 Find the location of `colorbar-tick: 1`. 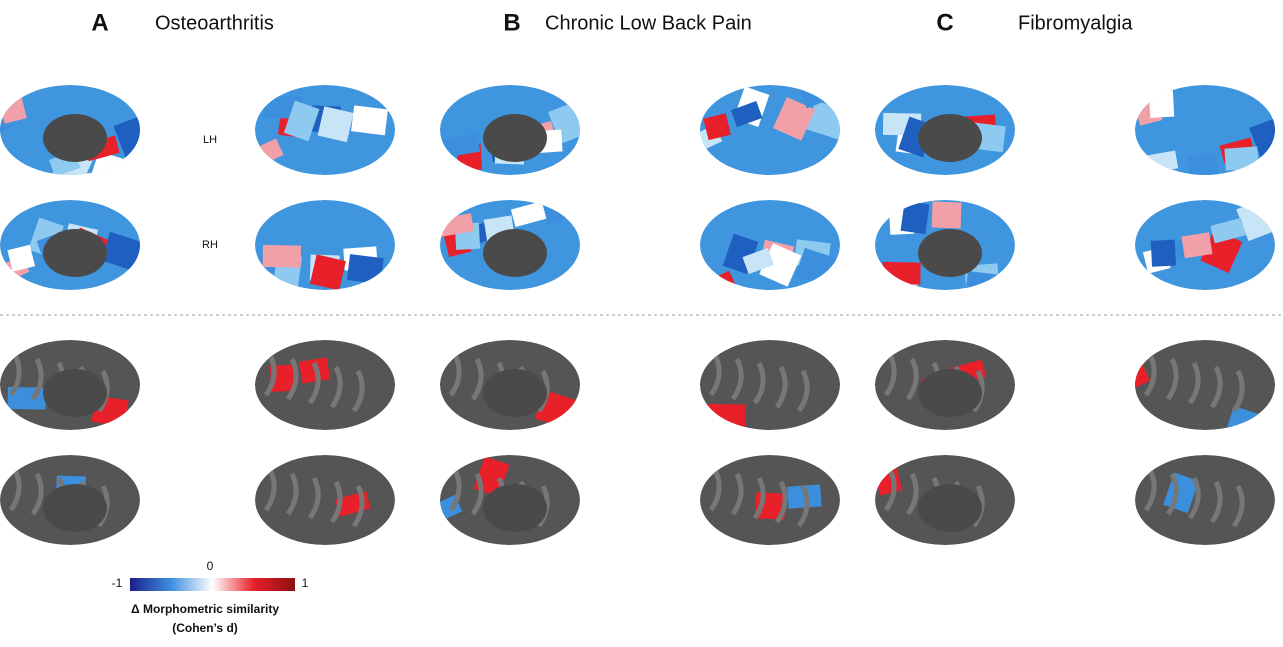

colorbar-tick: 1 is located at coordinates (305, 583).